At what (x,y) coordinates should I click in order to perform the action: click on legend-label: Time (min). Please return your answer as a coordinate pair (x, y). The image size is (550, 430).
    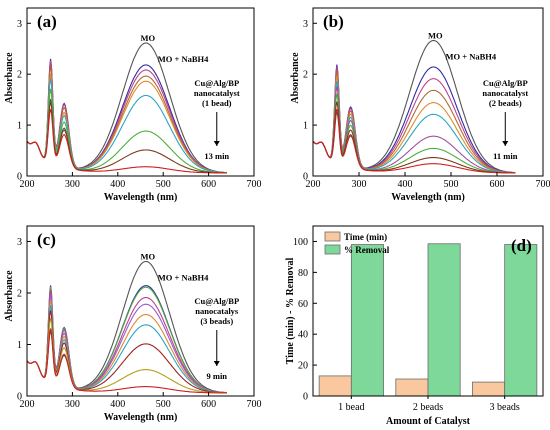
    Looking at the image, I should click on (365, 237).